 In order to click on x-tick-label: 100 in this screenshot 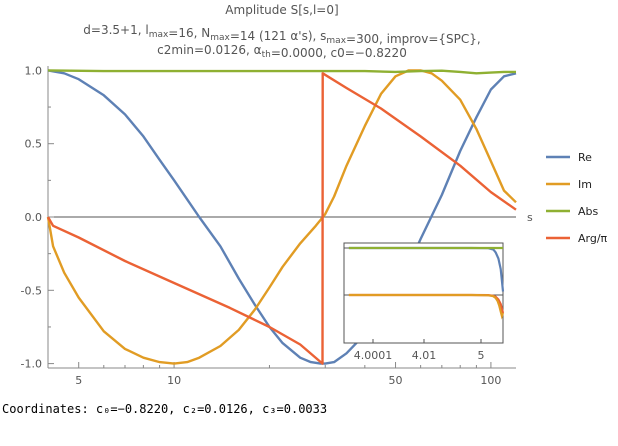, I will do `click(490, 380)`.